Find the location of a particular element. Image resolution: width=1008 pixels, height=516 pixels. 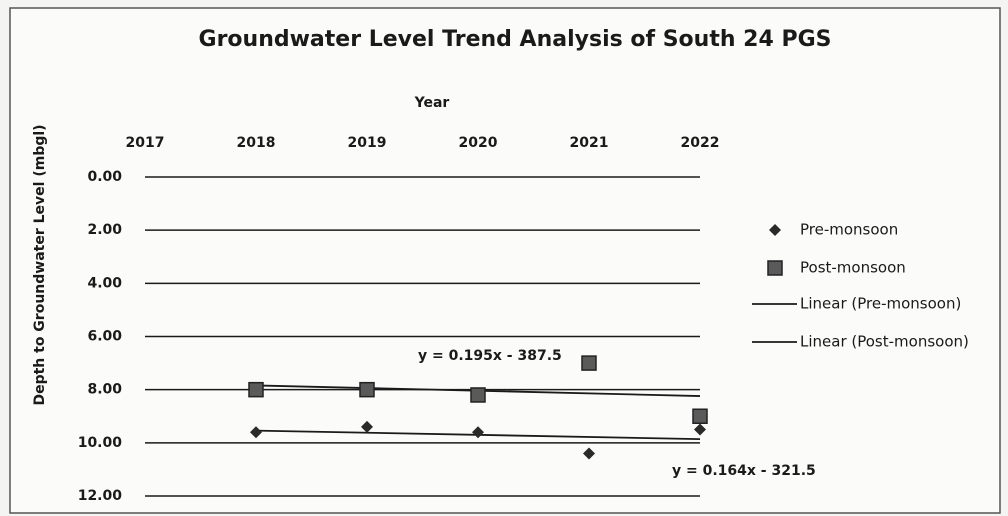

legend-label: Post-monsoon is located at coordinates (853, 268).